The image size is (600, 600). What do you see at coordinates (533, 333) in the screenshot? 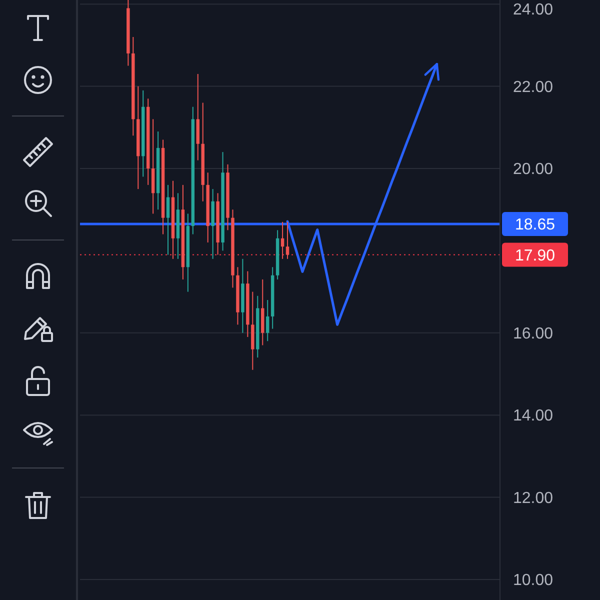
I see `y-tick-label: 16.00` at bounding box center [533, 333].